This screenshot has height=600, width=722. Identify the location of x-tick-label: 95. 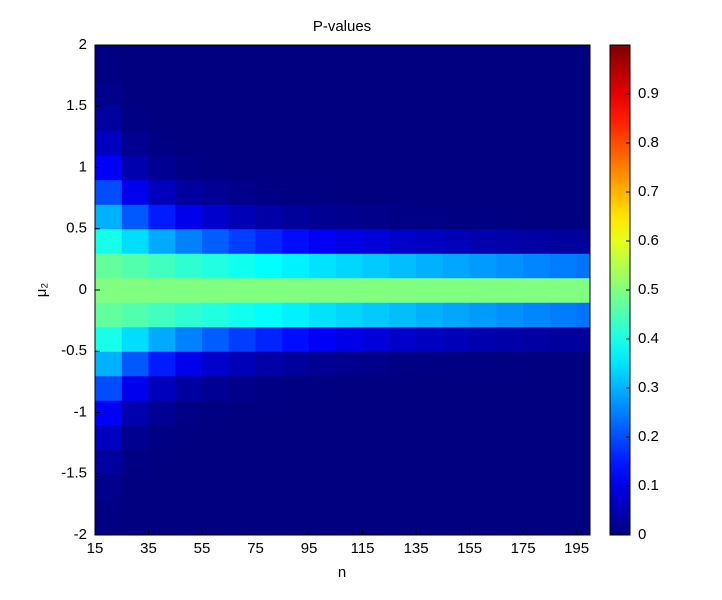
(309, 548).